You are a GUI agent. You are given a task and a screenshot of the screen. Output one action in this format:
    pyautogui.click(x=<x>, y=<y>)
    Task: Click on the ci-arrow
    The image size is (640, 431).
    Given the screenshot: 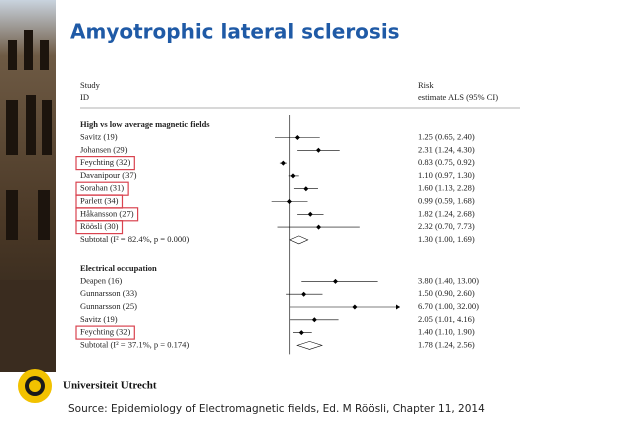 What is the action you would take?
    pyautogui.click(x=398, y=307)
    